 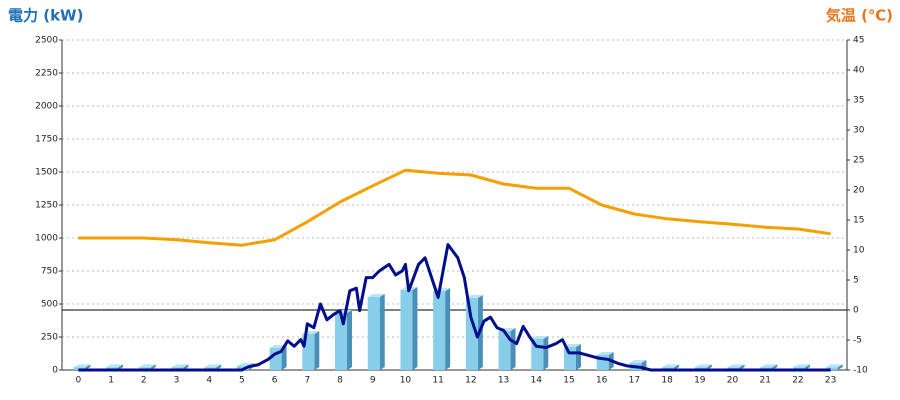 I want to click on x-tick-label: 2, so click(x=144, y=381).